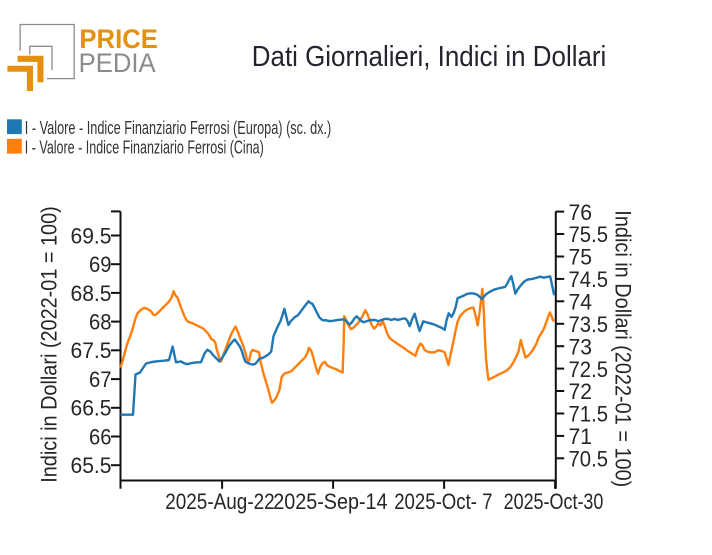 This screenshot has width=712, height=555. I want to click on svg-text: 68.5, so click(91, 293).